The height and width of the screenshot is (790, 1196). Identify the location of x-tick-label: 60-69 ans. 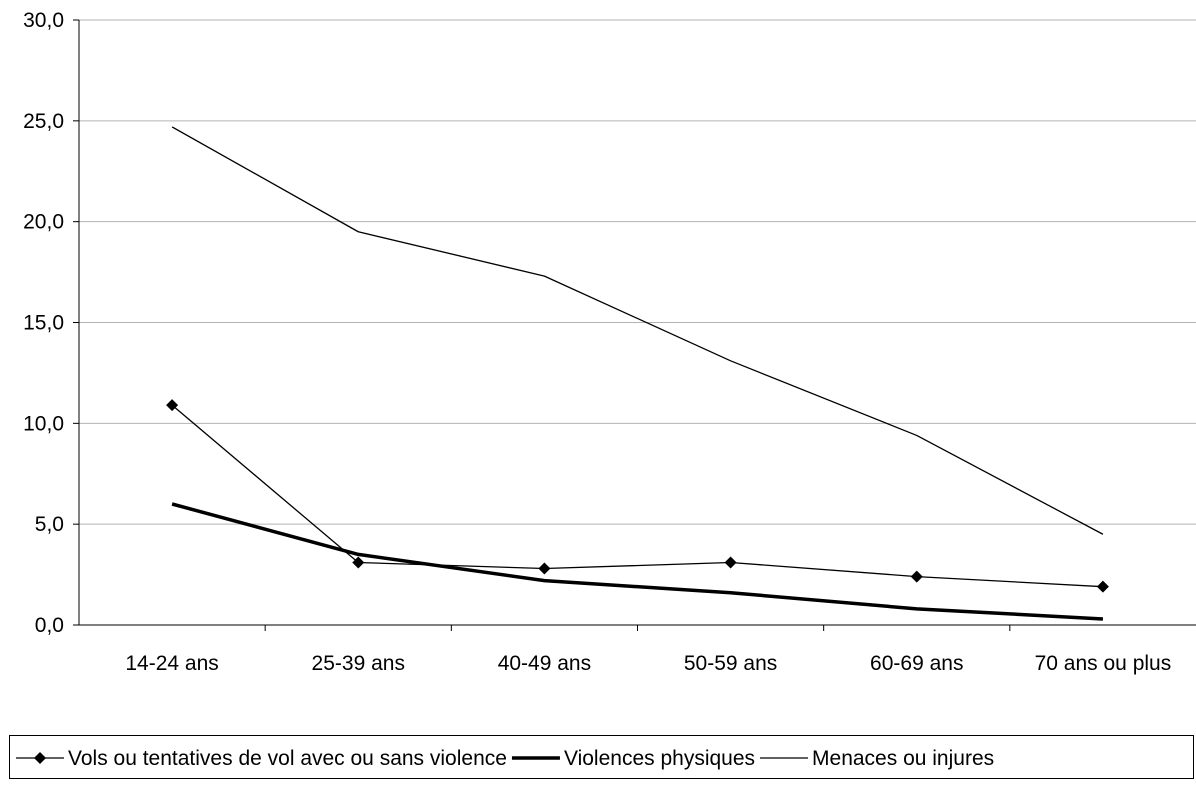
(916, 663).